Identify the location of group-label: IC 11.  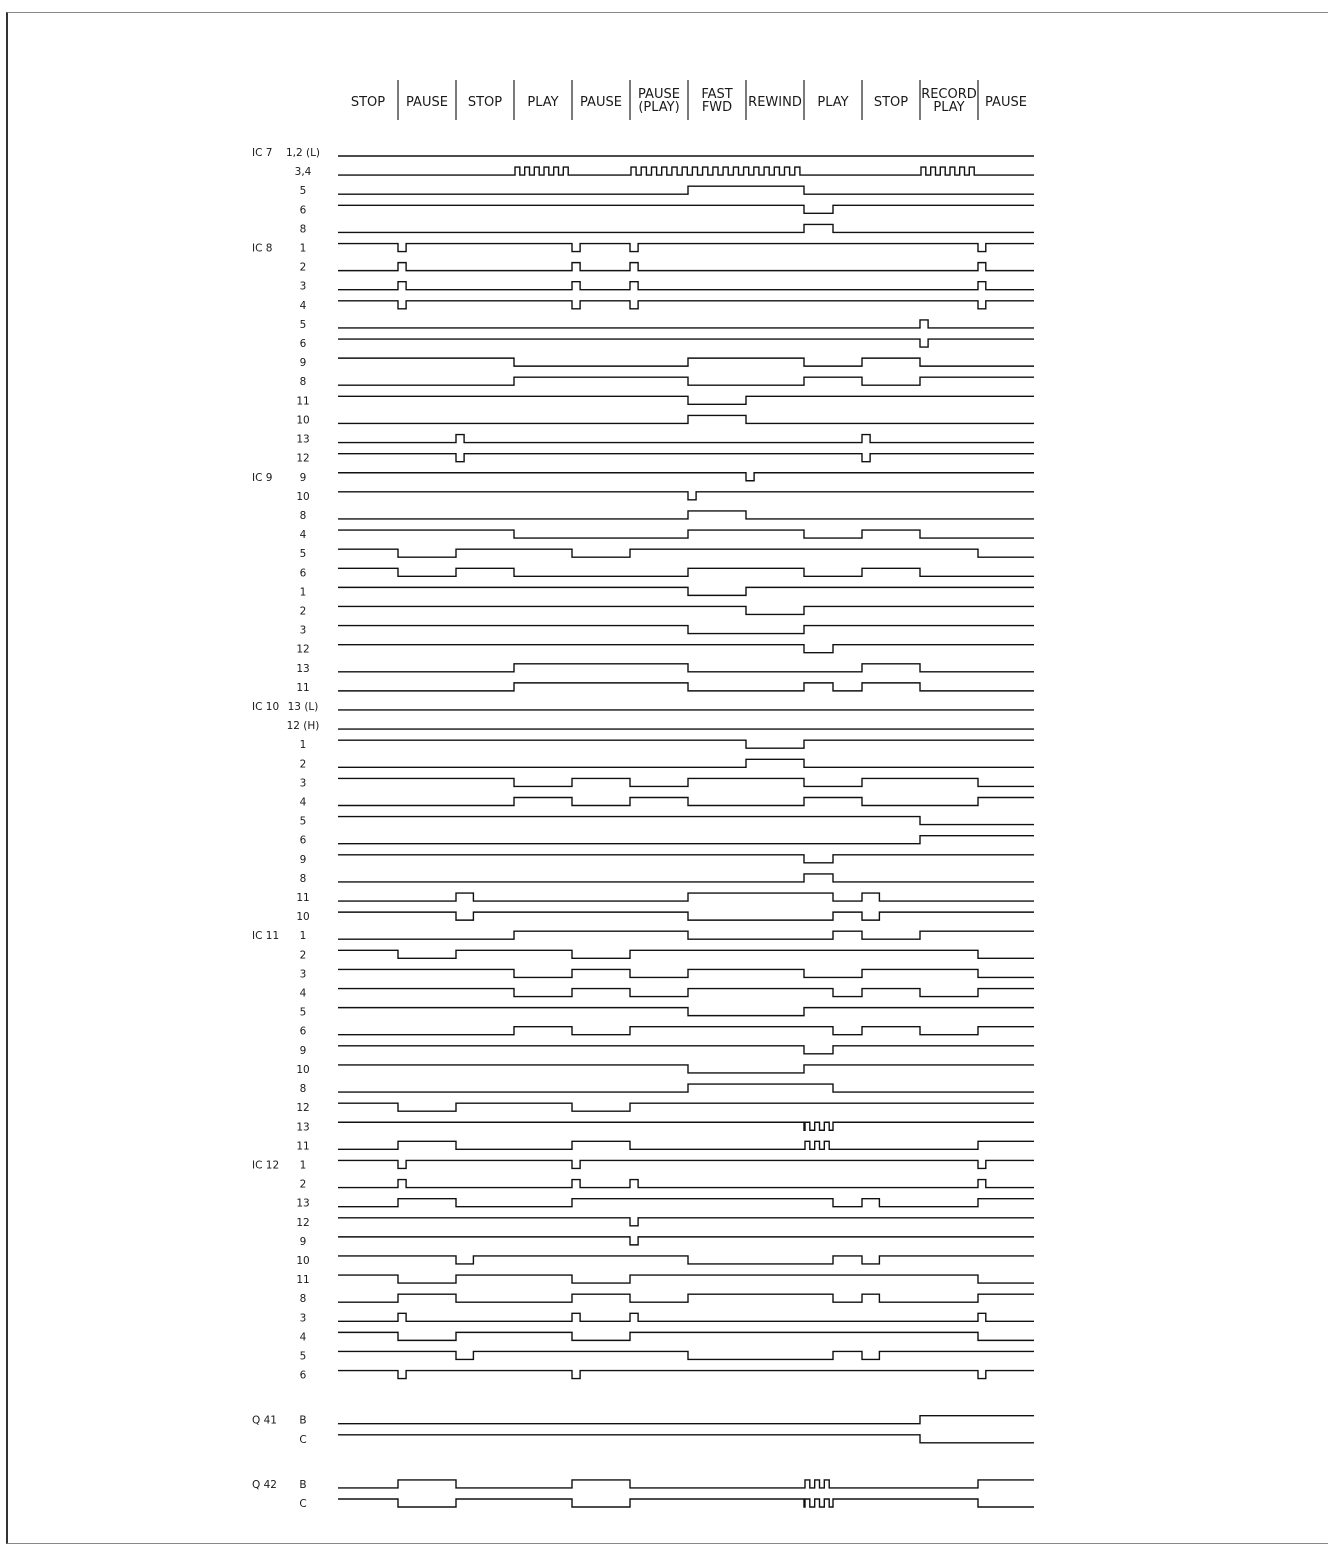
(265, 936).